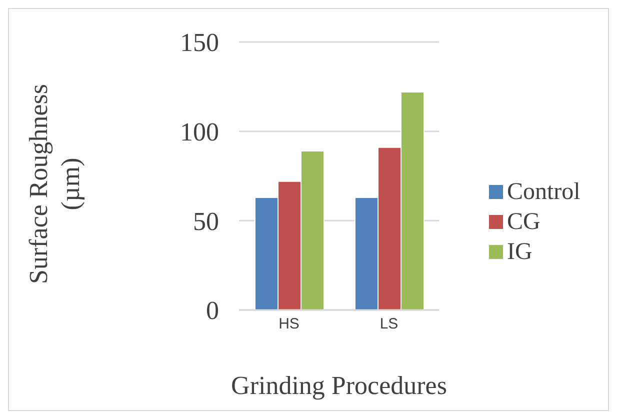 The image size is (617, 419). Describe the element at coordinates (199, 132) in the screenshot. I see `y-tick-label: 100` at that location.